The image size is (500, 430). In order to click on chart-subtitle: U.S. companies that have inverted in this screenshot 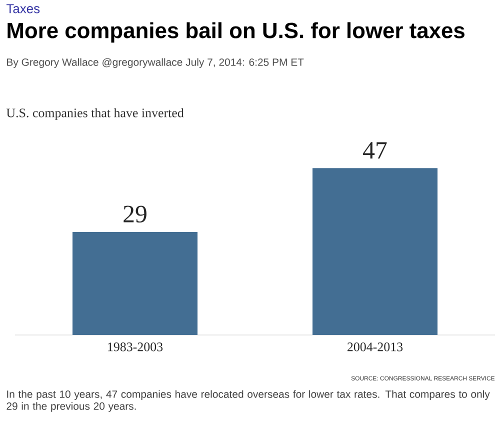, I will do `click(95, 114)`.